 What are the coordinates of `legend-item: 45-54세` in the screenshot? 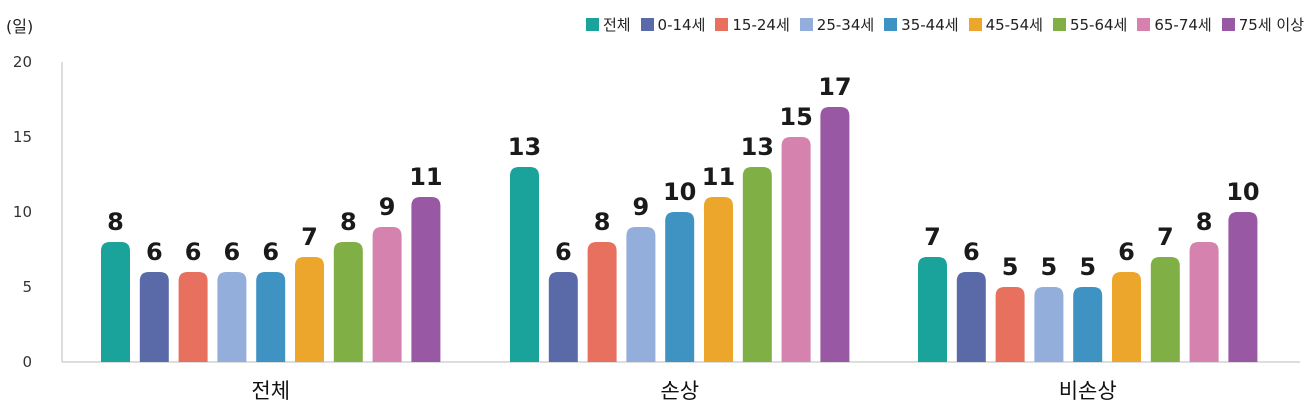 It's located at (1005, 24).